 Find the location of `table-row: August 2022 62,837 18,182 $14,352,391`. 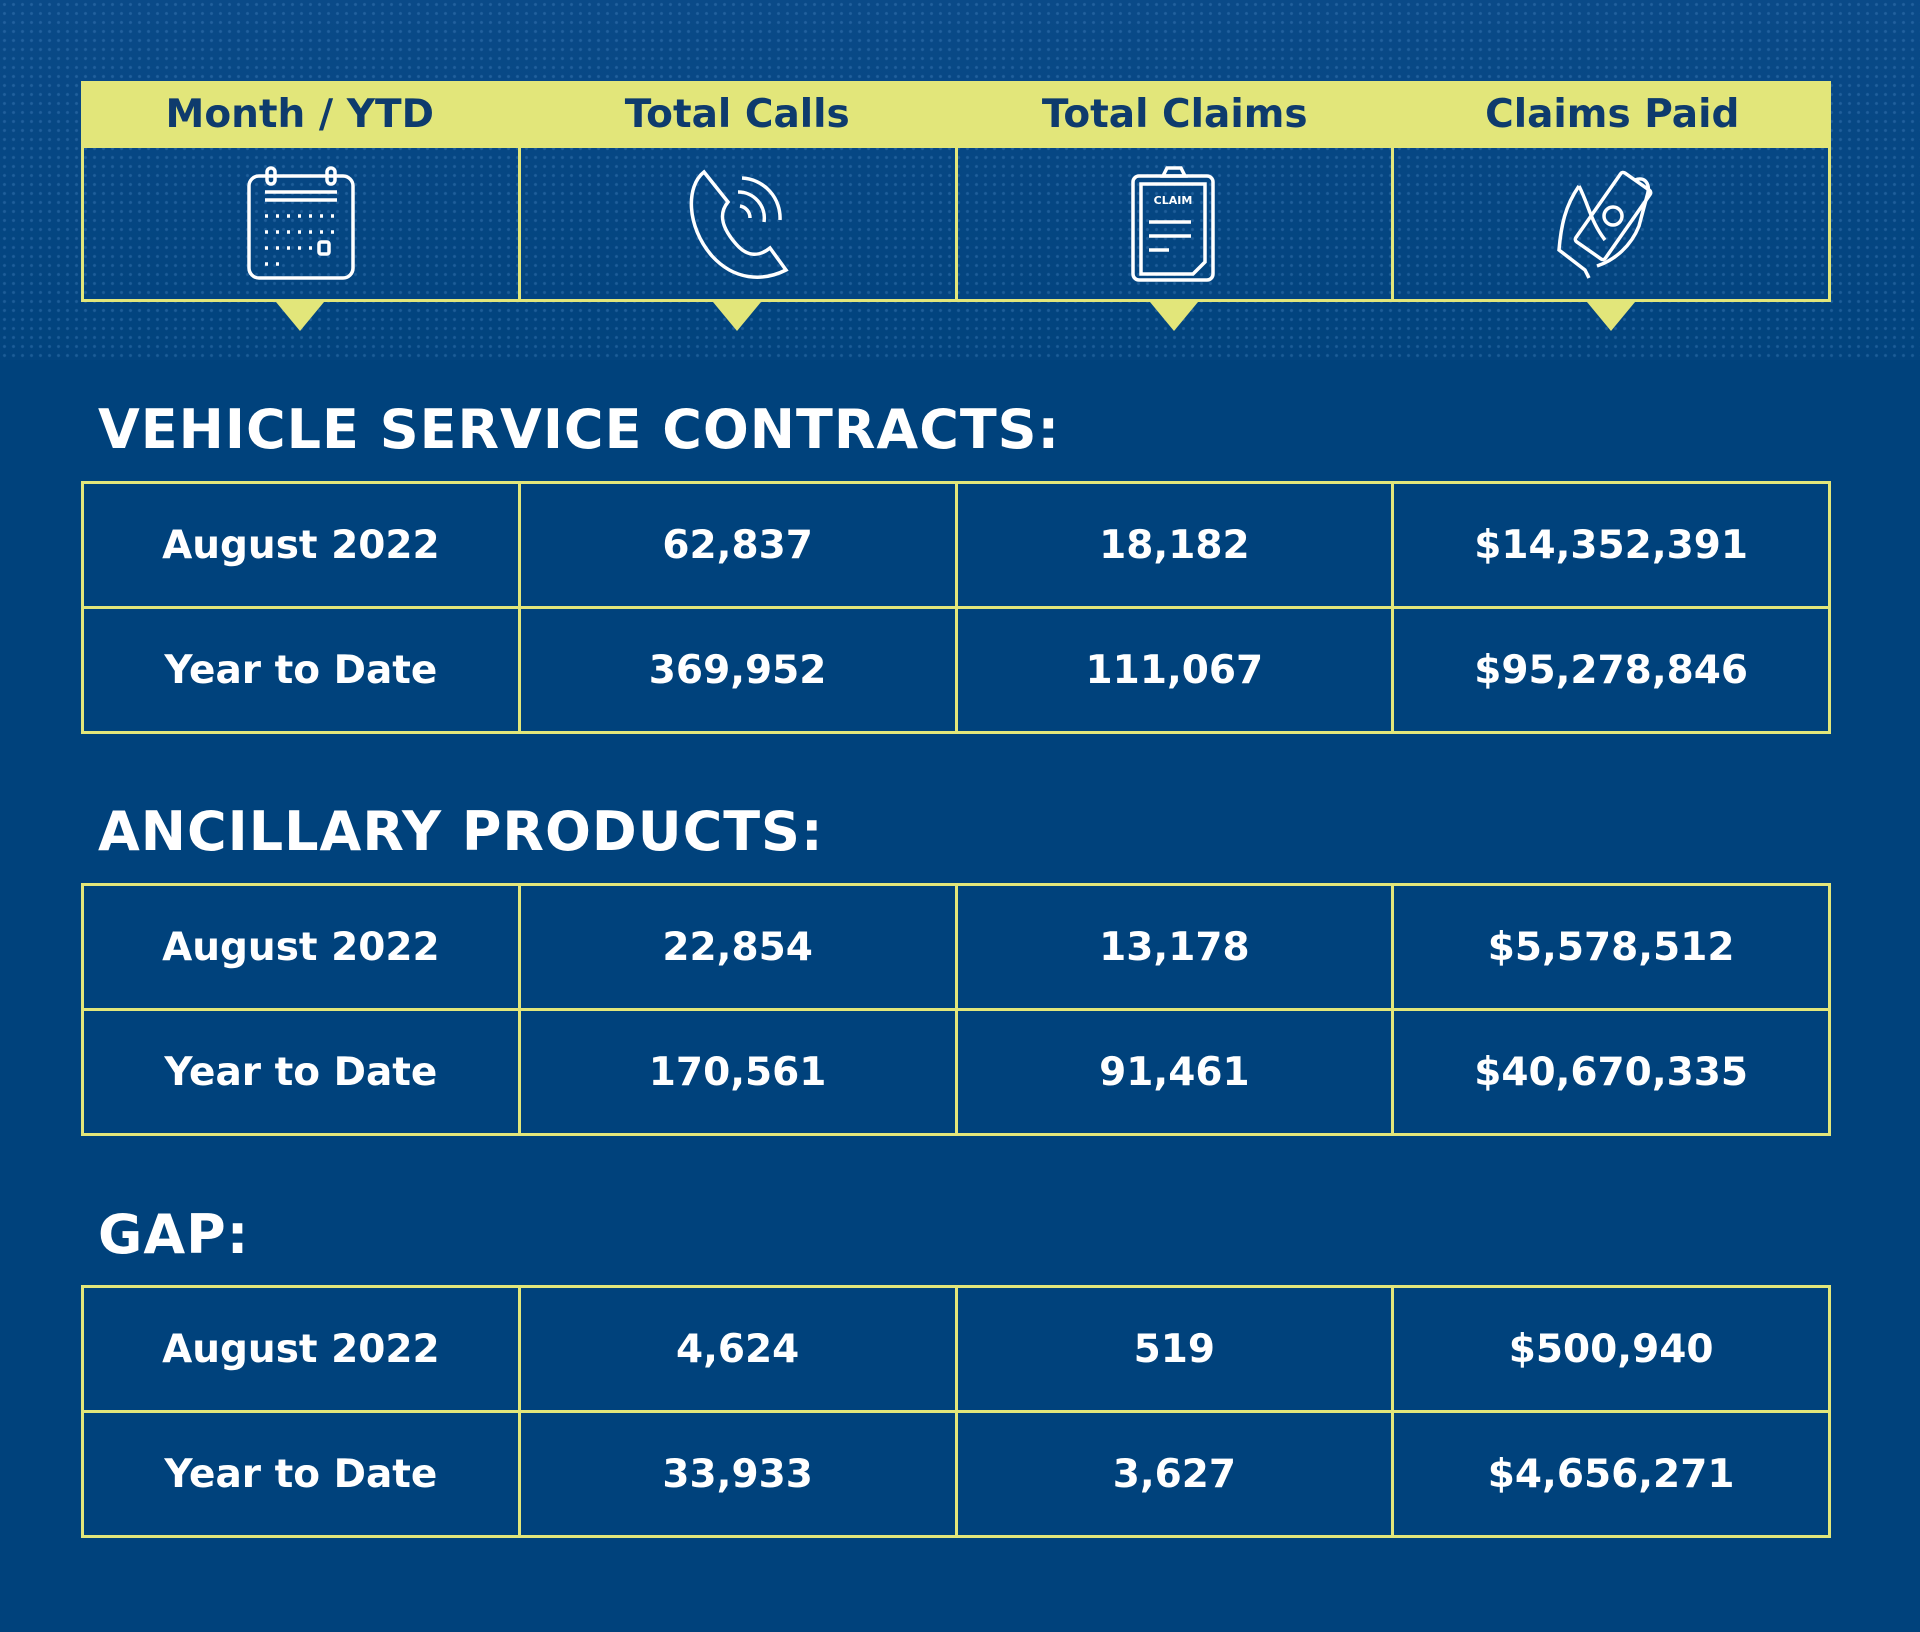

table-row: August 2022 62,837 18,182 $14,352,391 is located at coordinates (956, 545).